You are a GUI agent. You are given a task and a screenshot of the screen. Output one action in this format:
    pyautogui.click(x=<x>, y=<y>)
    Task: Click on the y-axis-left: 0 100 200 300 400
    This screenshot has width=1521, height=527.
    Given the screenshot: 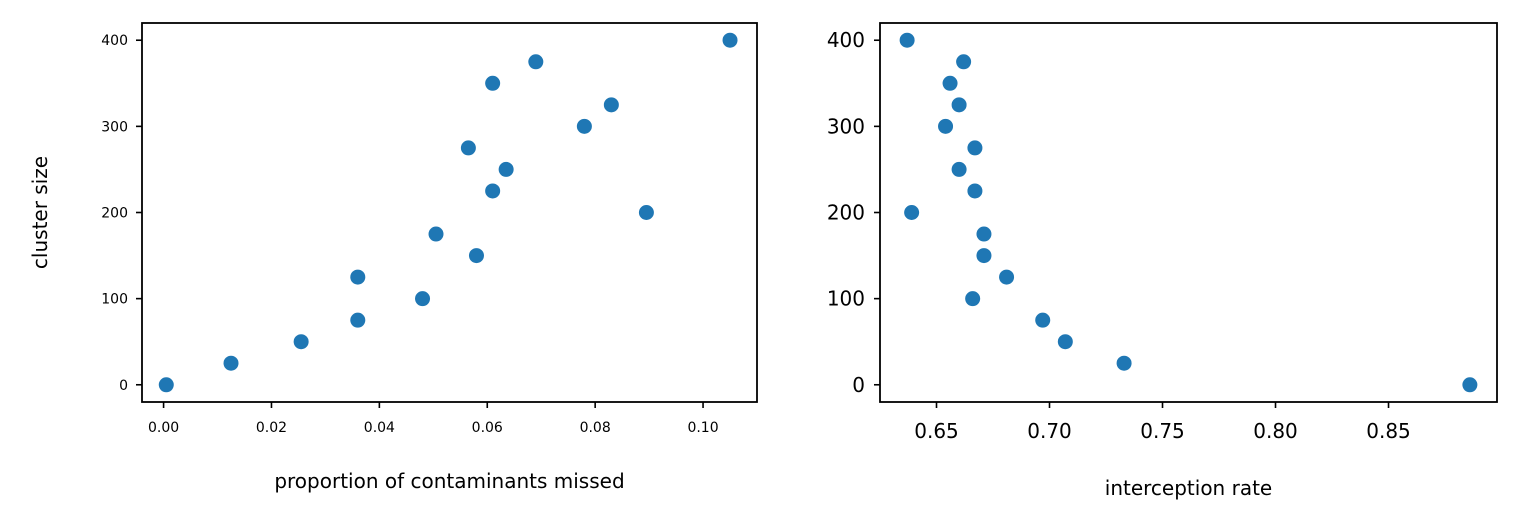 What is the action you would take?
    pyautogui.click(x=121, y=213)
    